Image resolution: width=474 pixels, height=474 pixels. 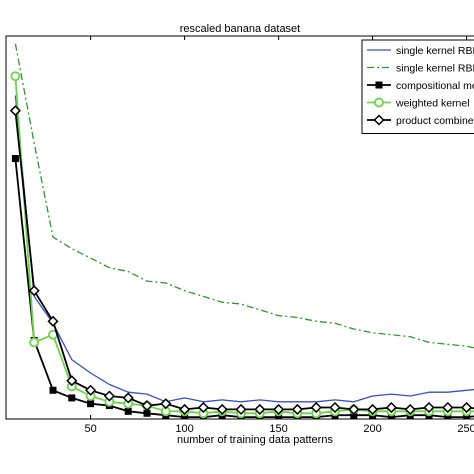 What do you see at coordinates (372, 429) in the screenshot?
I see `x-tick-label: 200` at bounding box center [372, 429].